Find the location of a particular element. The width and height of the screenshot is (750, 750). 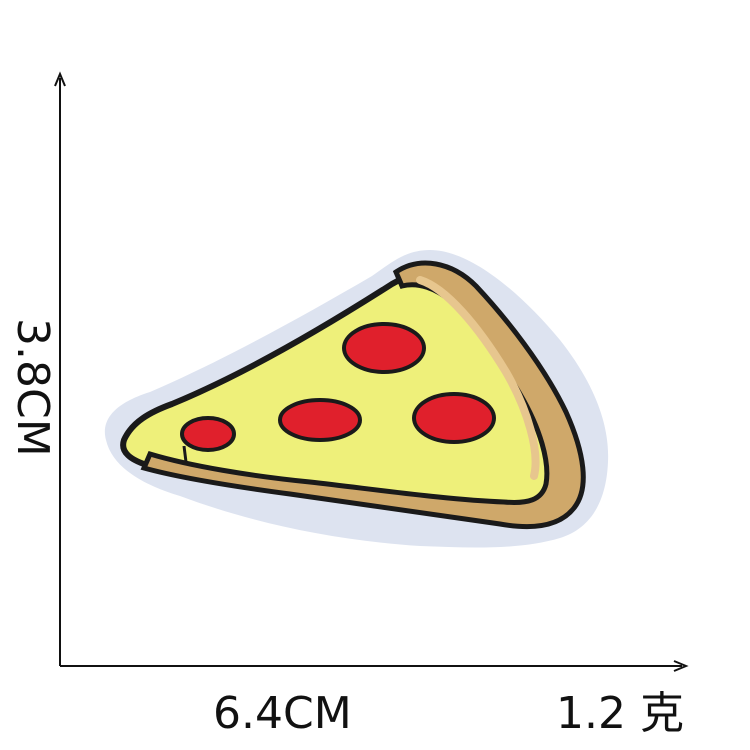

horizontal-arrow-icon is located at coordinates (681, 666).